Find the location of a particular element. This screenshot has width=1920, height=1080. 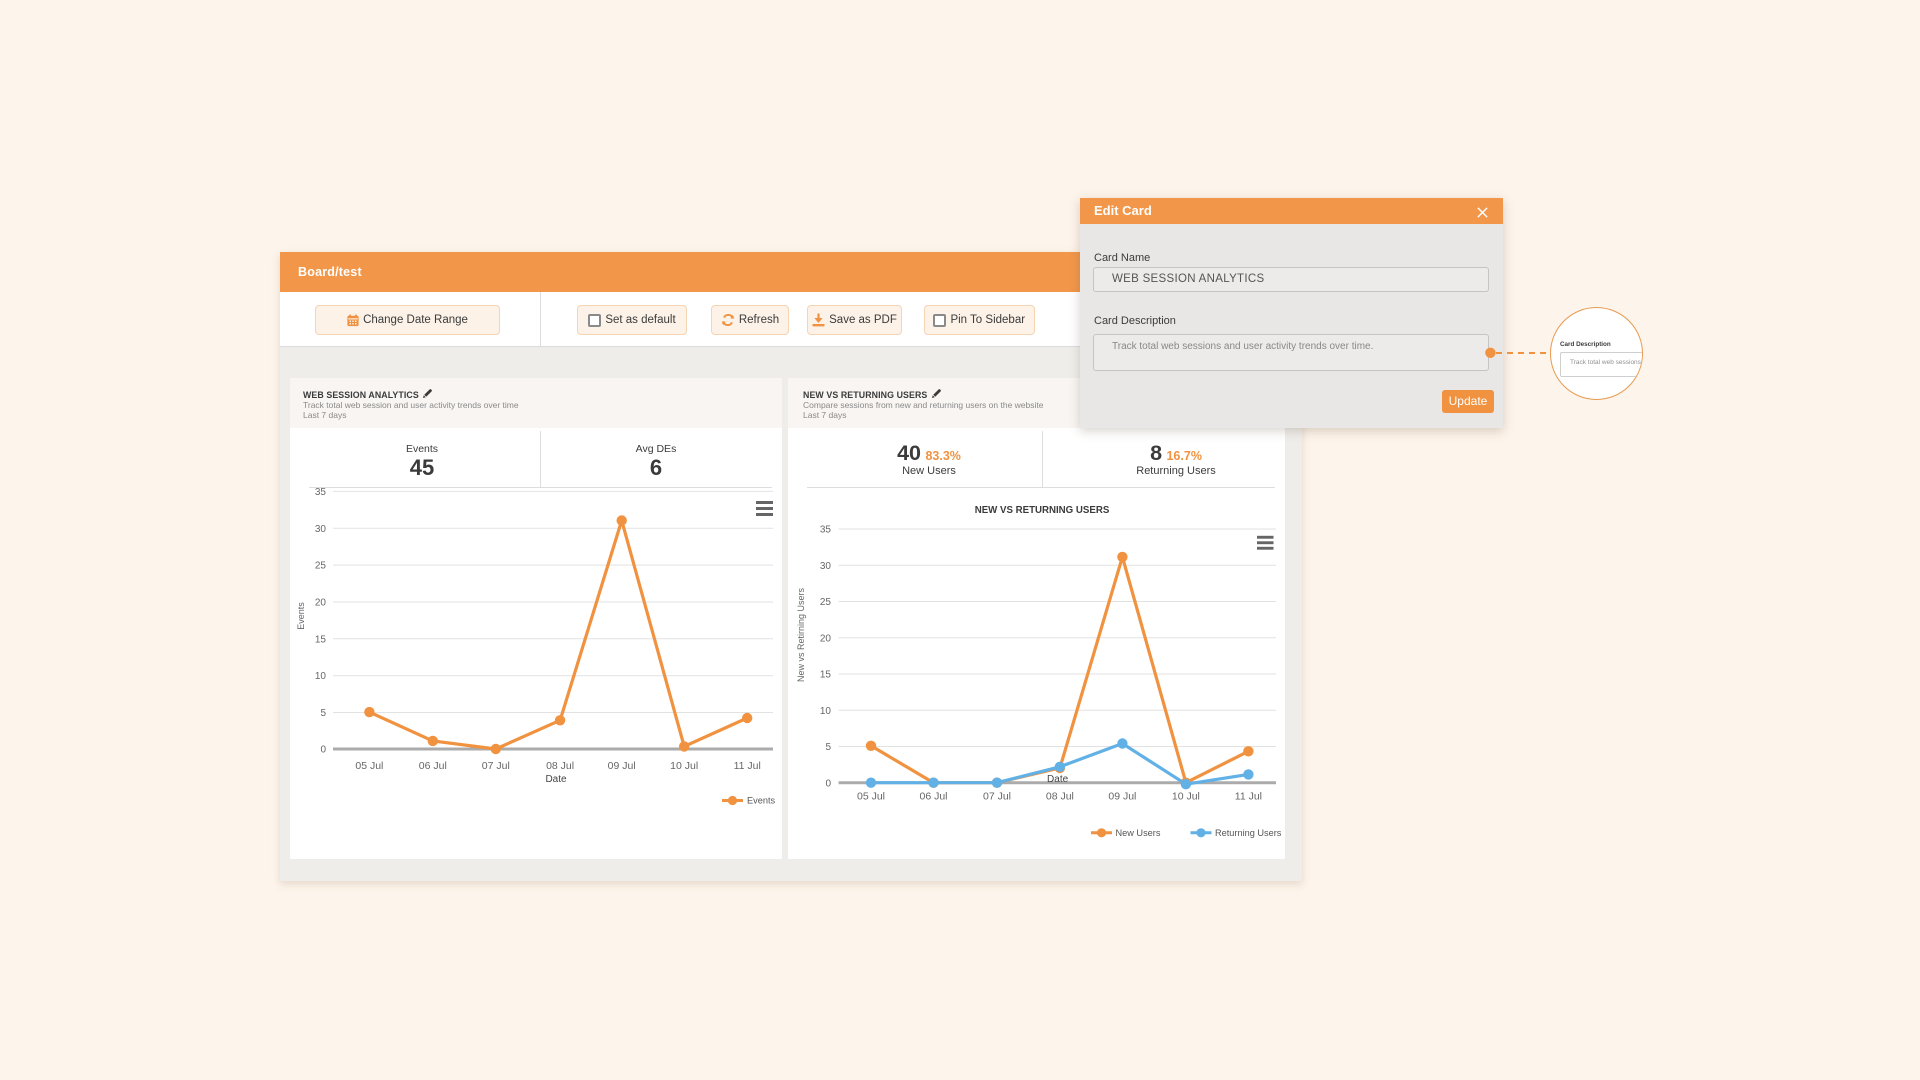

svg-text: New vs Retirning Users is located at coordinates (801, 634).